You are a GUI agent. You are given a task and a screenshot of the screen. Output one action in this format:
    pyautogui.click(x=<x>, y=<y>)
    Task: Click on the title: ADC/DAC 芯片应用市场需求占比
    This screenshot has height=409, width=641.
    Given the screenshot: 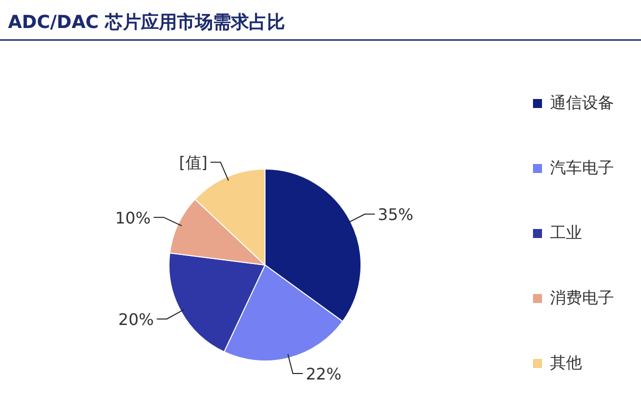 What is the action you would take?
    pyautogui.click(x=147, y=22)
    